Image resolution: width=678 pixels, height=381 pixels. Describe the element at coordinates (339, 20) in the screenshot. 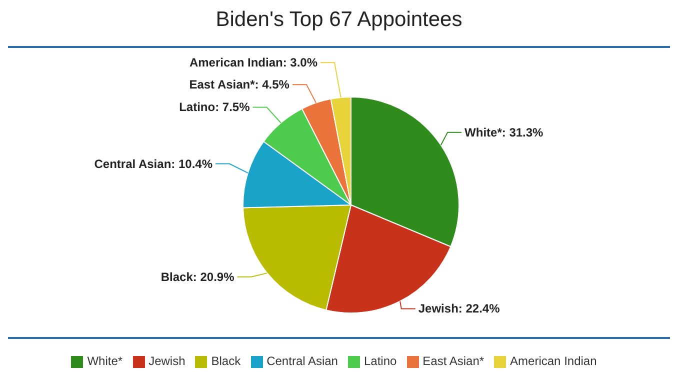

I see `chart-title: Biden's Top 67 Appointees` at that location.